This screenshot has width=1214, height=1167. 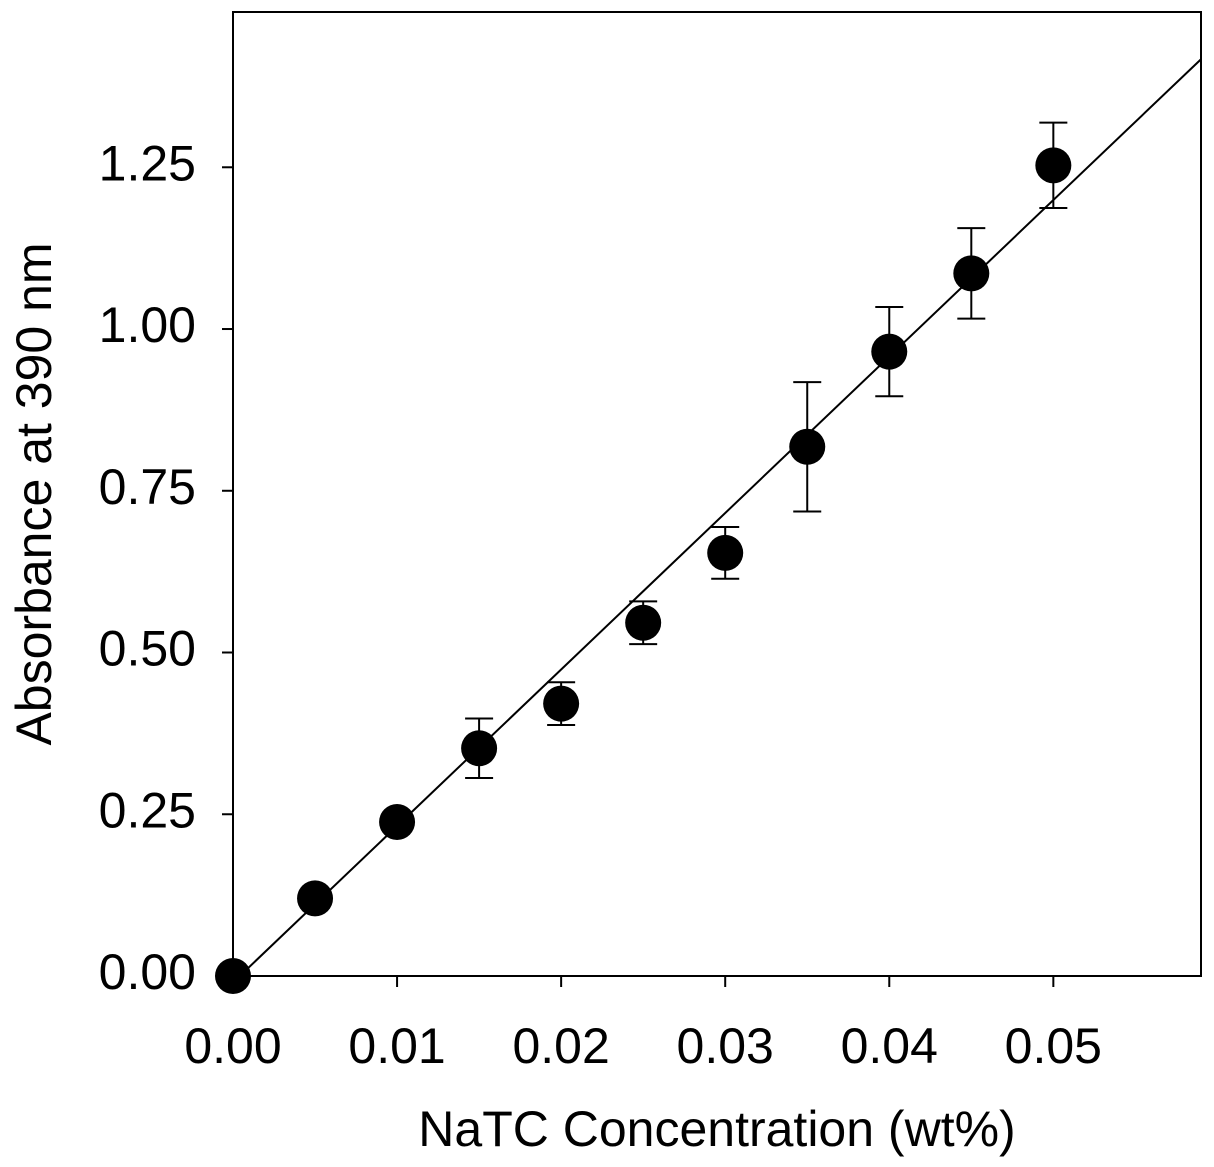 I want to click on x-tick-label: 0.02, so click(x=560, y=1046).